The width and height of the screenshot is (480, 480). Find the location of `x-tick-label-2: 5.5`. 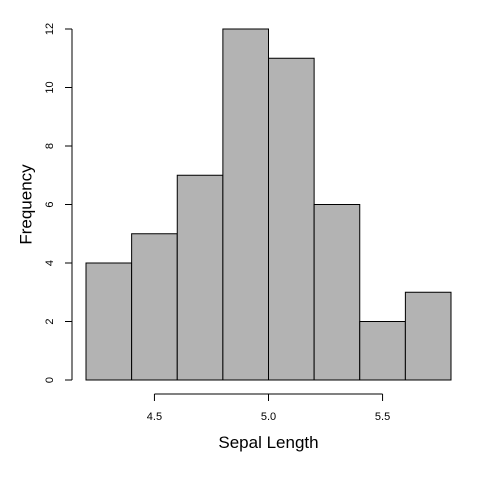

x-tick-label-2: 5.5 is located at coordinates (382, 417).